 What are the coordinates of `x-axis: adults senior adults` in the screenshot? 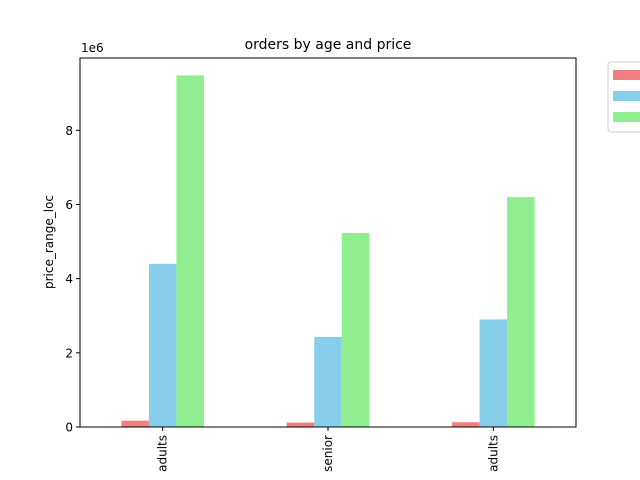 It's located at (328, 449).